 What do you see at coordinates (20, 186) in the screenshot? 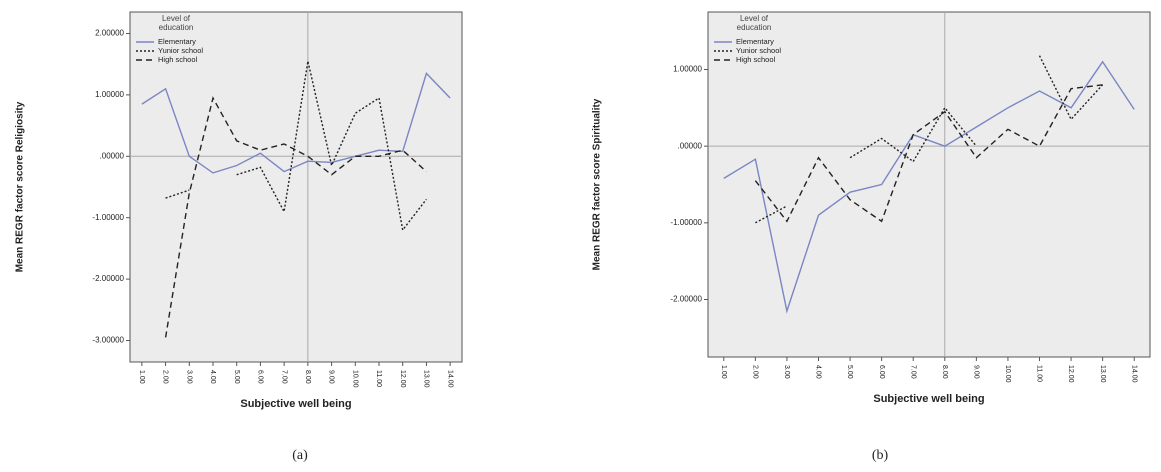
I see `y-axis-title: Mean REGR factor score Religiosity` at bounding box center [20, 186].